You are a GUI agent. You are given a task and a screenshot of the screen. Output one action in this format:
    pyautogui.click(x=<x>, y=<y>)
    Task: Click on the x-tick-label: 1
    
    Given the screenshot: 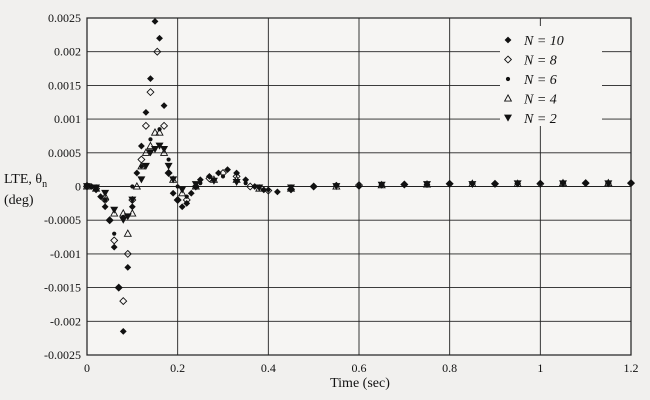 What is the action you would take?
    pyautogui.click(x=540, y=368)
    